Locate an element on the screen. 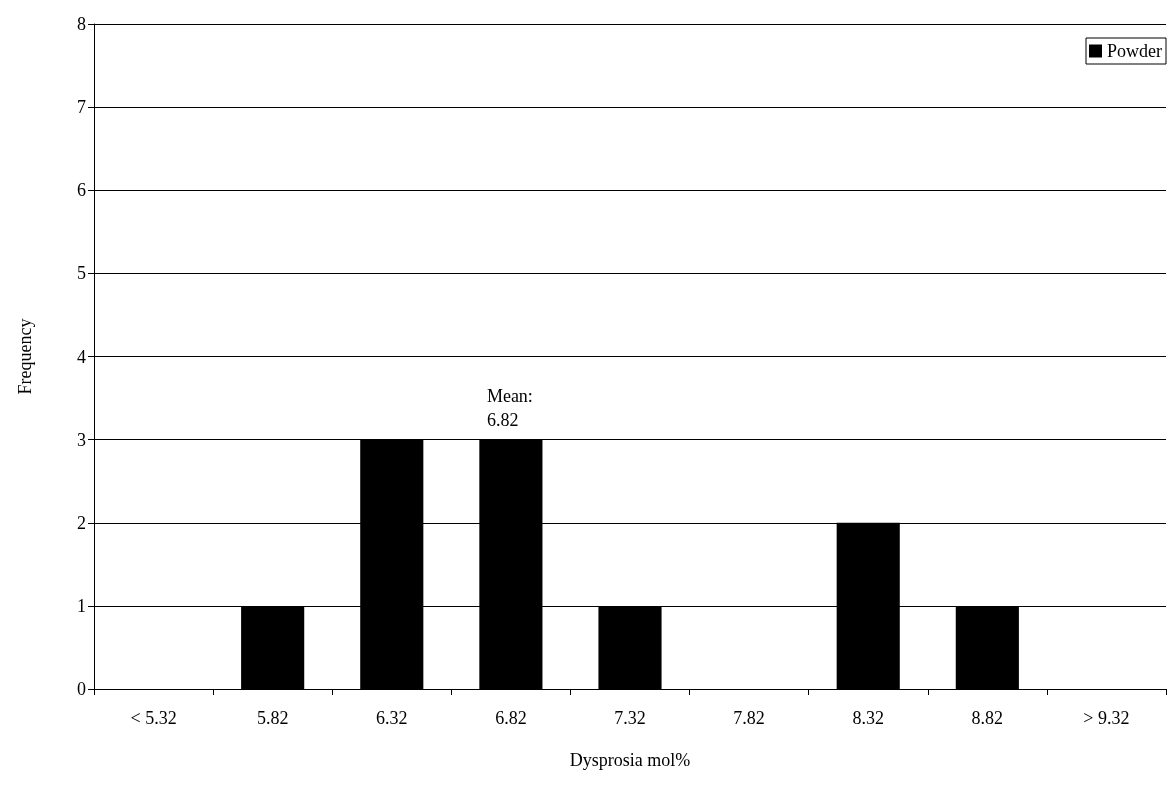 The height and width of the screenshot is (797, 1176). x-axis-title: Dysprosia mol% is located at coordinates (630, 760).